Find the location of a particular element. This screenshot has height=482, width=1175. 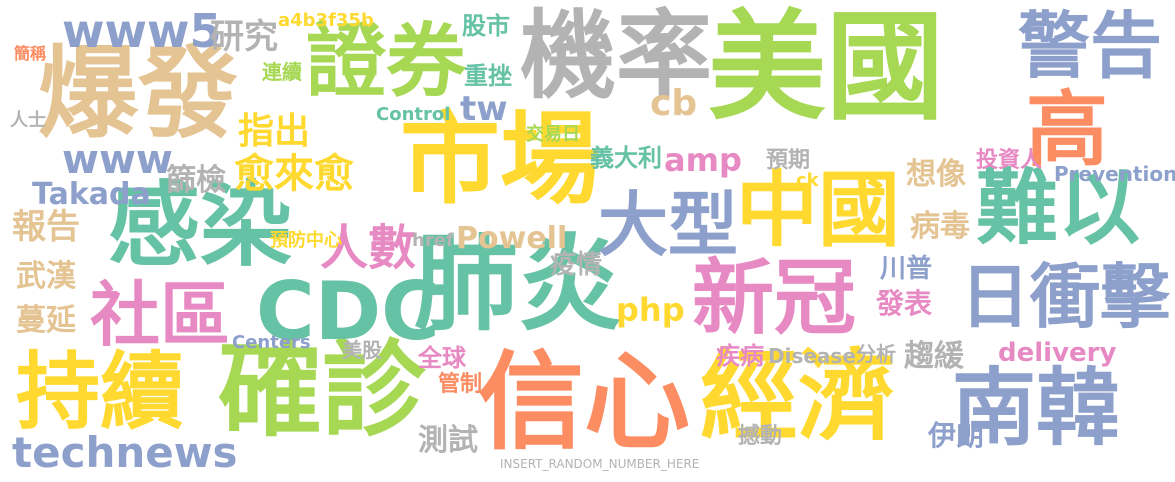

cloud-word: Powell is located at coordinates (512, 238).